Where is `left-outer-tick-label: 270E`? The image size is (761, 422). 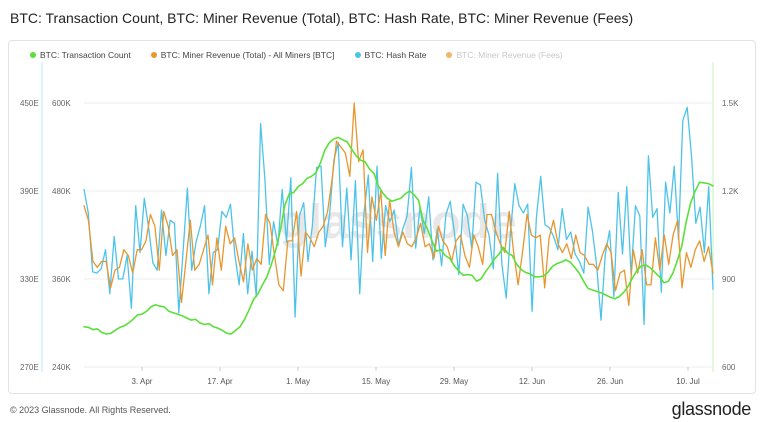 left-outer-tick-label: 270E is located at coordinates (29, 367).